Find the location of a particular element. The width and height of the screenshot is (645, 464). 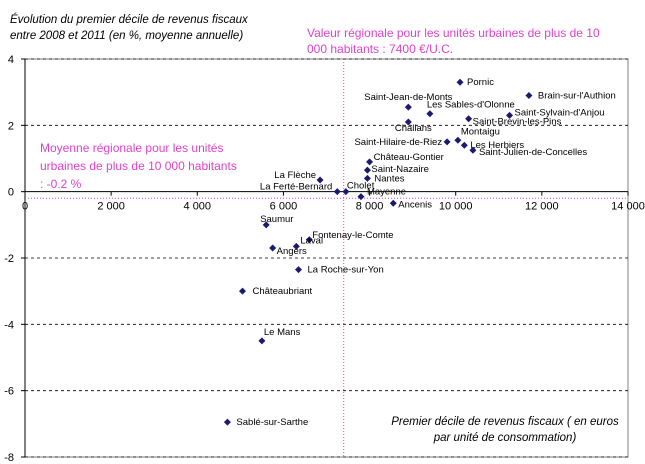

x-tick-label: 0 is located at coordinates (25, 207).